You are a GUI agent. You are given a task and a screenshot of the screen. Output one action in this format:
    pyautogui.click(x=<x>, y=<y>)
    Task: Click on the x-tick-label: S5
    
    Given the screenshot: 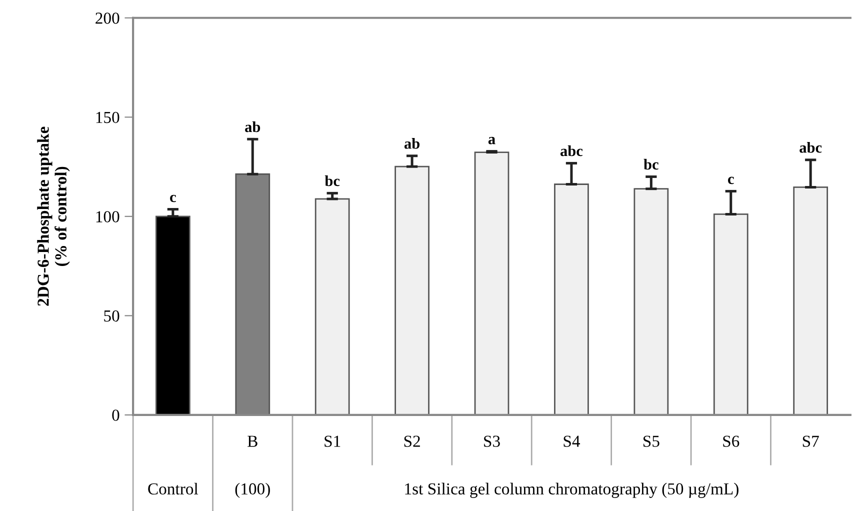 What is the action you would take?
    pyautogui.click(x=651, y=441)
    